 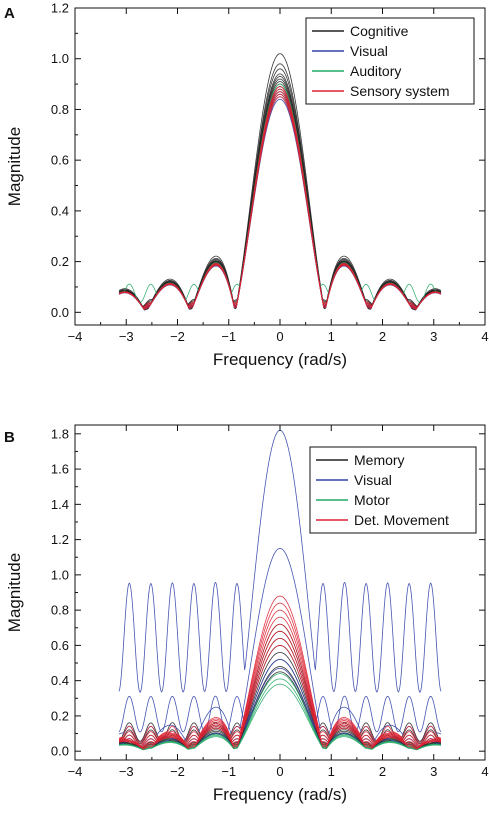 I want to click on legend-label: Memory, so click(x=379, y=460).